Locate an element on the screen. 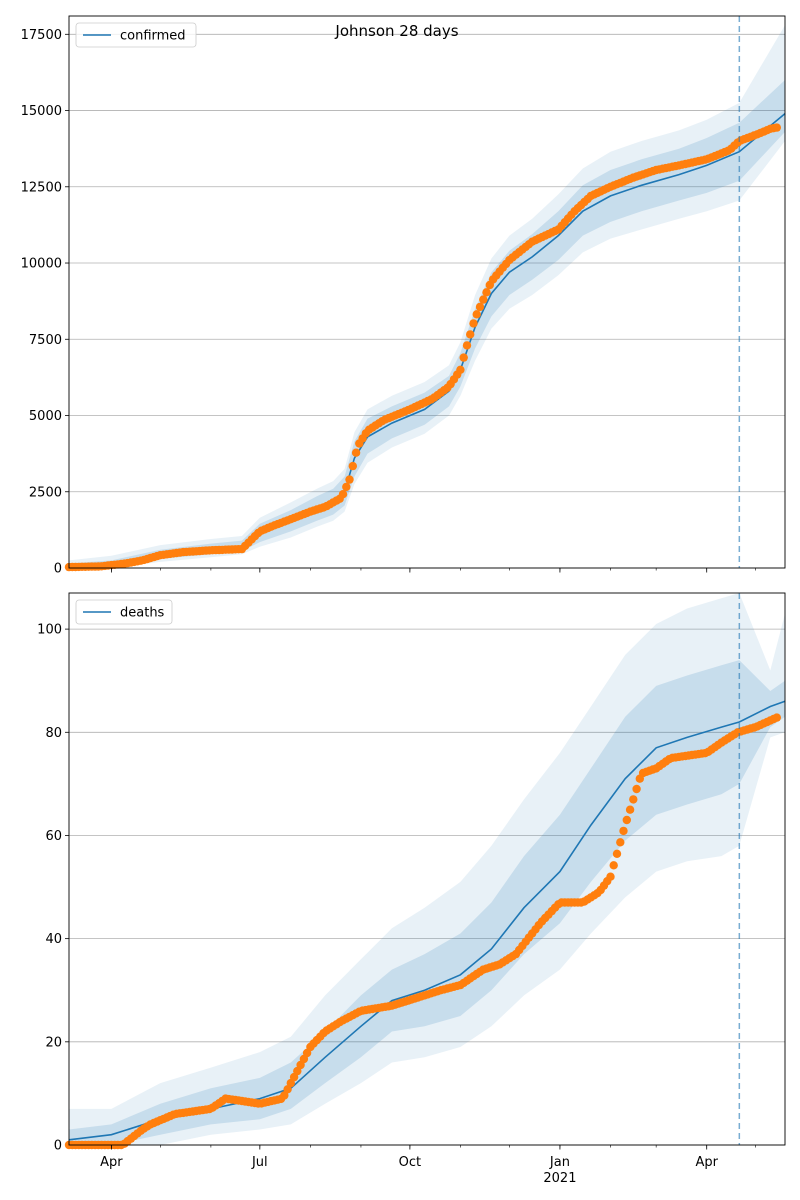 Image resolution: width=800 pixels, height=1200 pixels. x-year-label: 2021 is located at coordinates (559, 1178).